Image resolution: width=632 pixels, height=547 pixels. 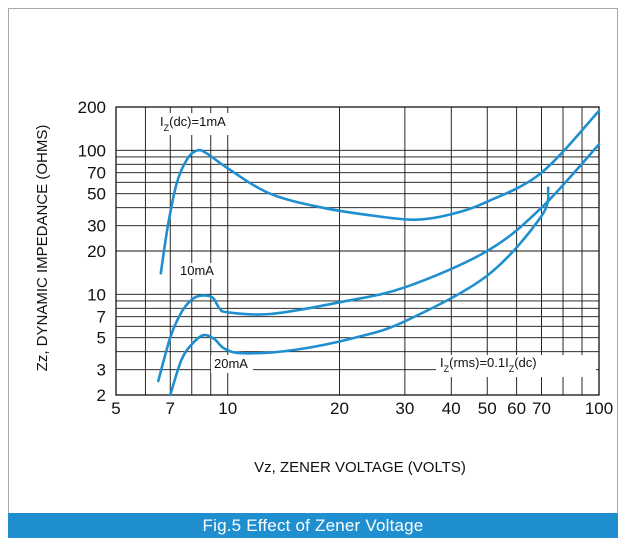 What do you see at coordinates (488, 364) in the screenshot?
I see `ann-rms: IZ(rms)=0.1IZ(dc)` at bounding box center [488, 364].